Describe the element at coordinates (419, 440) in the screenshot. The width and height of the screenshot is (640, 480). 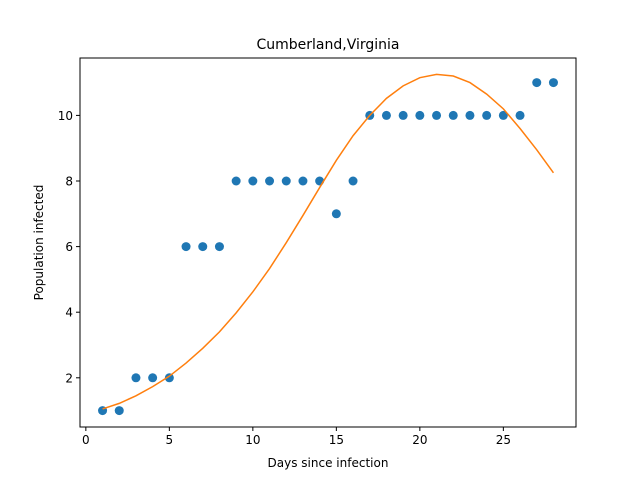
I see `x-tick-label: 20` at that location.